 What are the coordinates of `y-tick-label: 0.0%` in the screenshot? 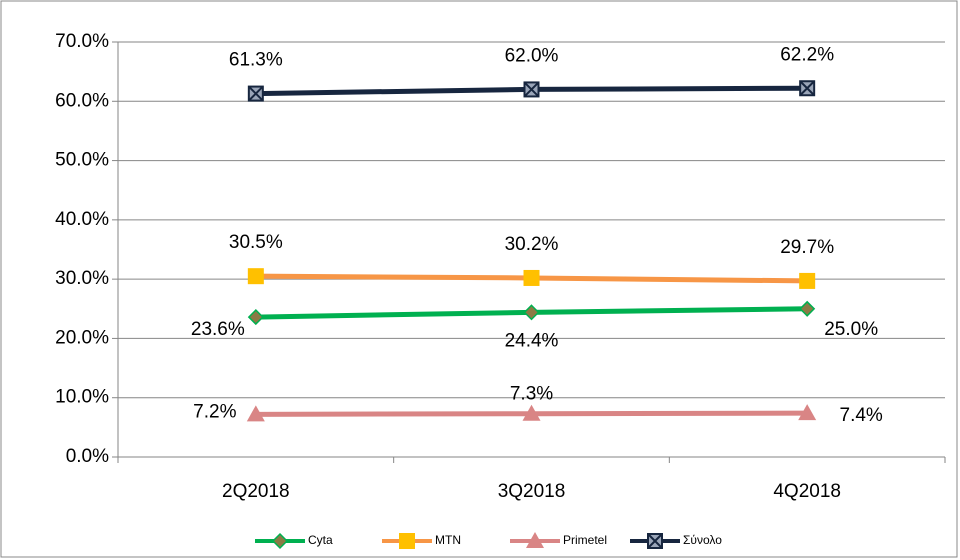 It's located at (87, 456).